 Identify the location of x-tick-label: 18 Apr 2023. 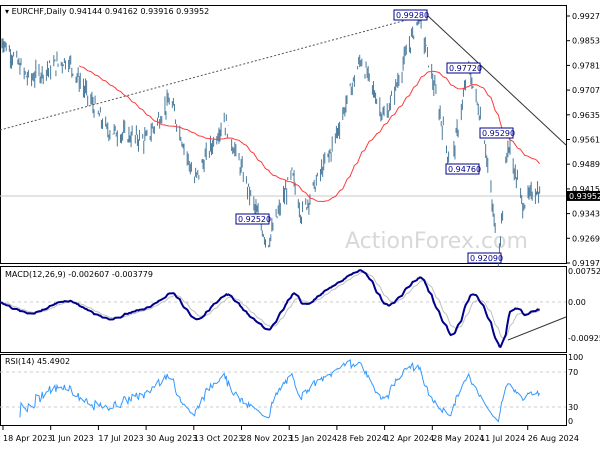
(27, 438).